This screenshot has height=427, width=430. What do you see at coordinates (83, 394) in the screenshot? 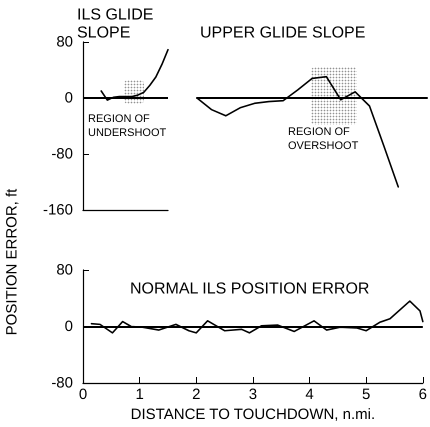
I see `x-tick-label: 0` at bounding box center [83, 394].